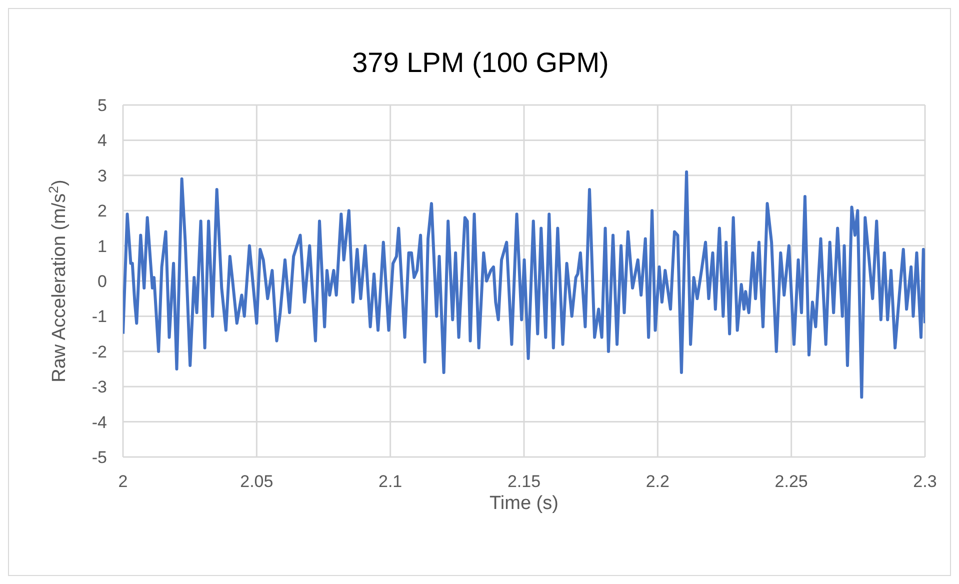  I want to click on y-tick-label: -2, so click(99, 352).